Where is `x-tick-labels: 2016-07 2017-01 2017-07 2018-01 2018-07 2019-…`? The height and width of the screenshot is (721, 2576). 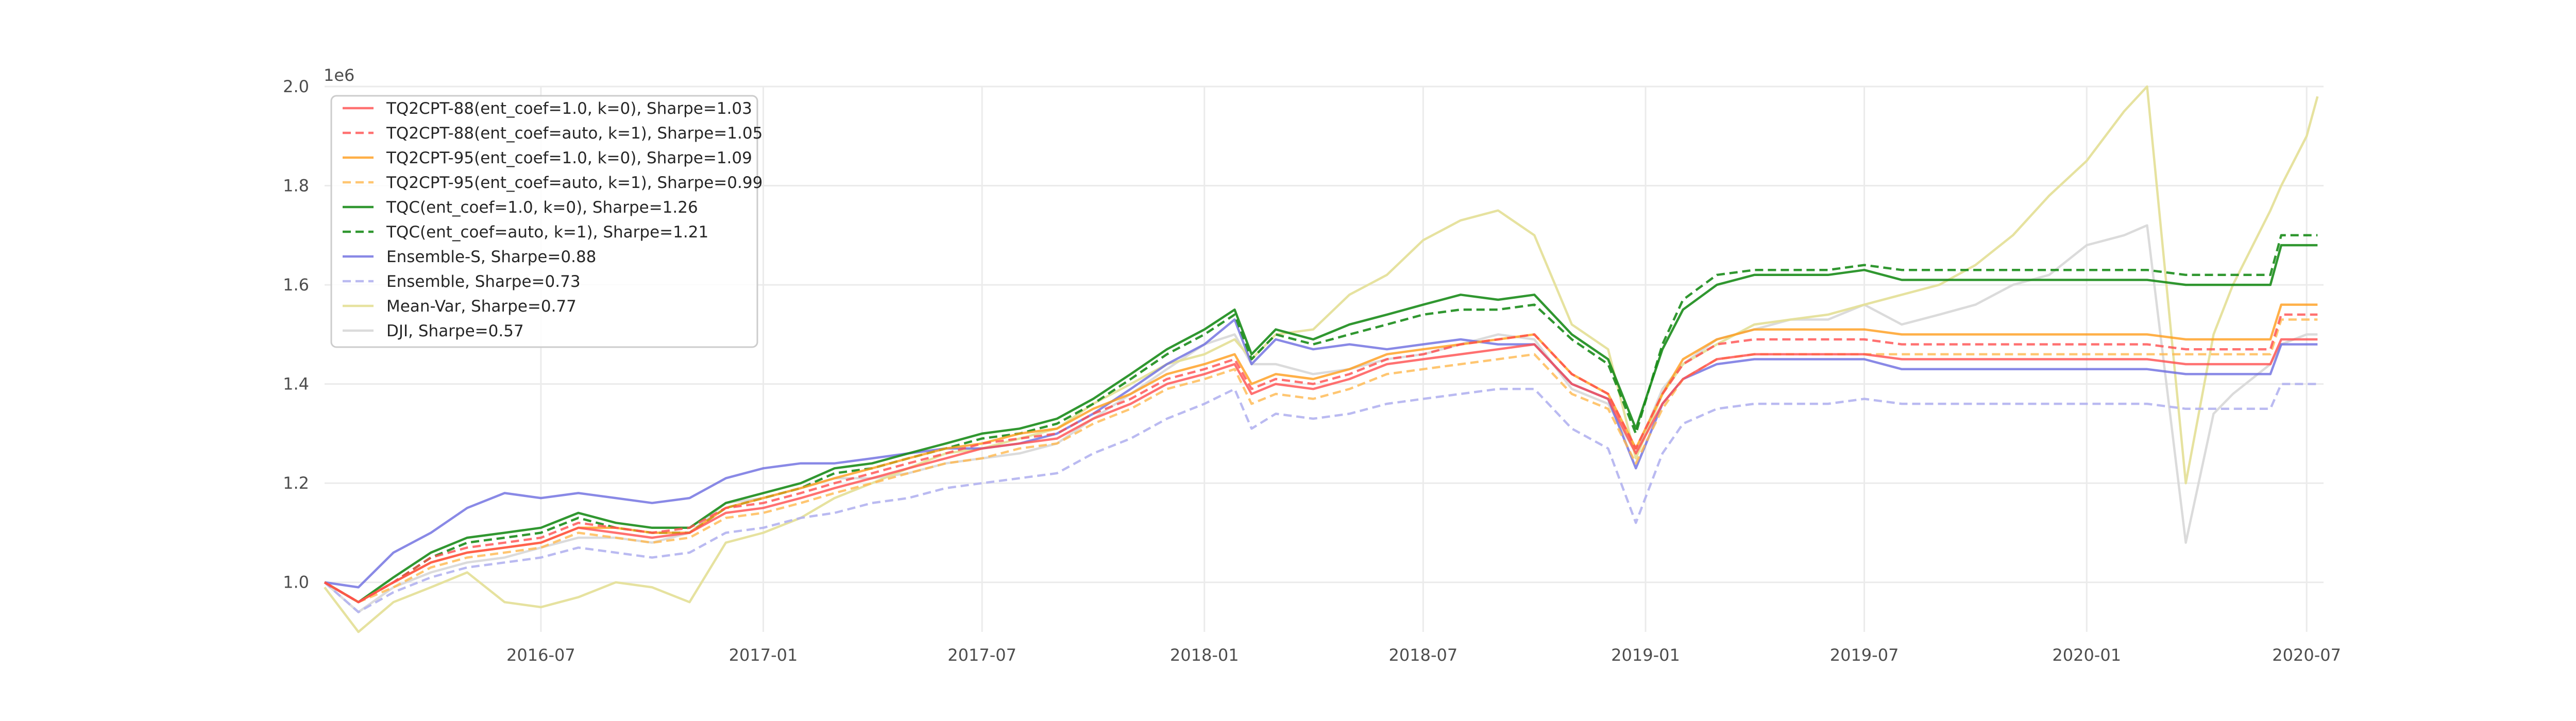
x-tick-labels: 2016-07 2017-01 2017-07 2018-01 2018-07 2019-… is located at coordinates (1423, 655).